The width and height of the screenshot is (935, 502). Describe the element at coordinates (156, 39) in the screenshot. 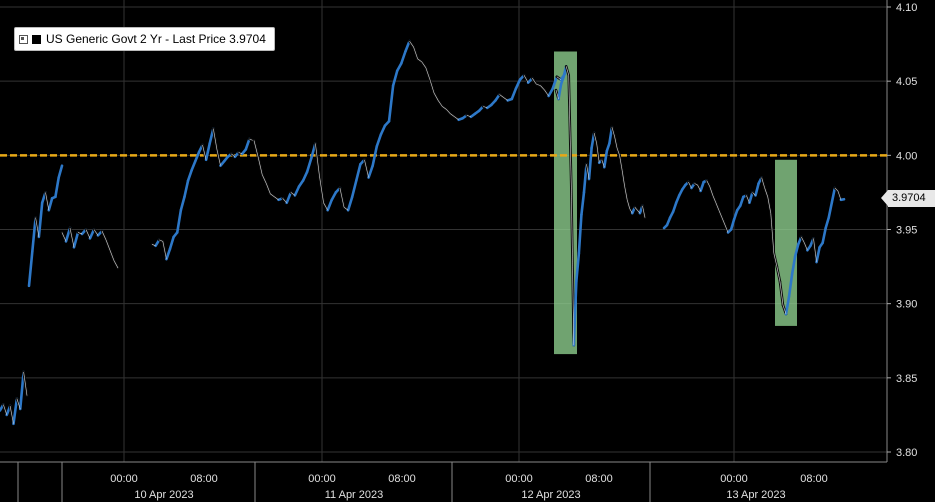

I see `legend-label: US Generic Govt 2 Yr - Last Price 3.9704` at that location.